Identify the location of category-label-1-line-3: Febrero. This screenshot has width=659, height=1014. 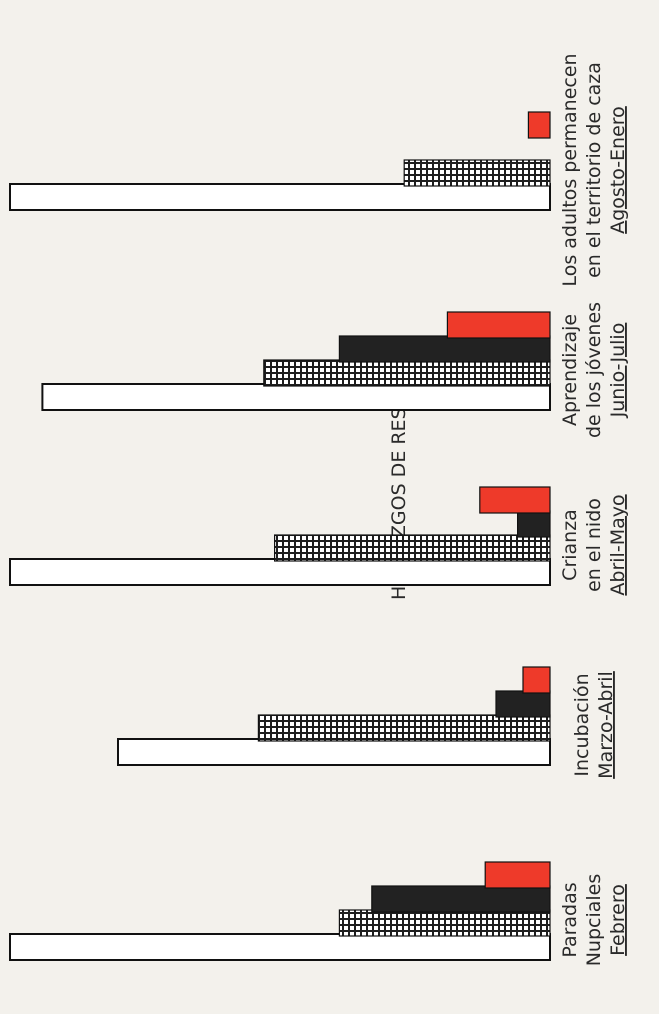
(618, 920).